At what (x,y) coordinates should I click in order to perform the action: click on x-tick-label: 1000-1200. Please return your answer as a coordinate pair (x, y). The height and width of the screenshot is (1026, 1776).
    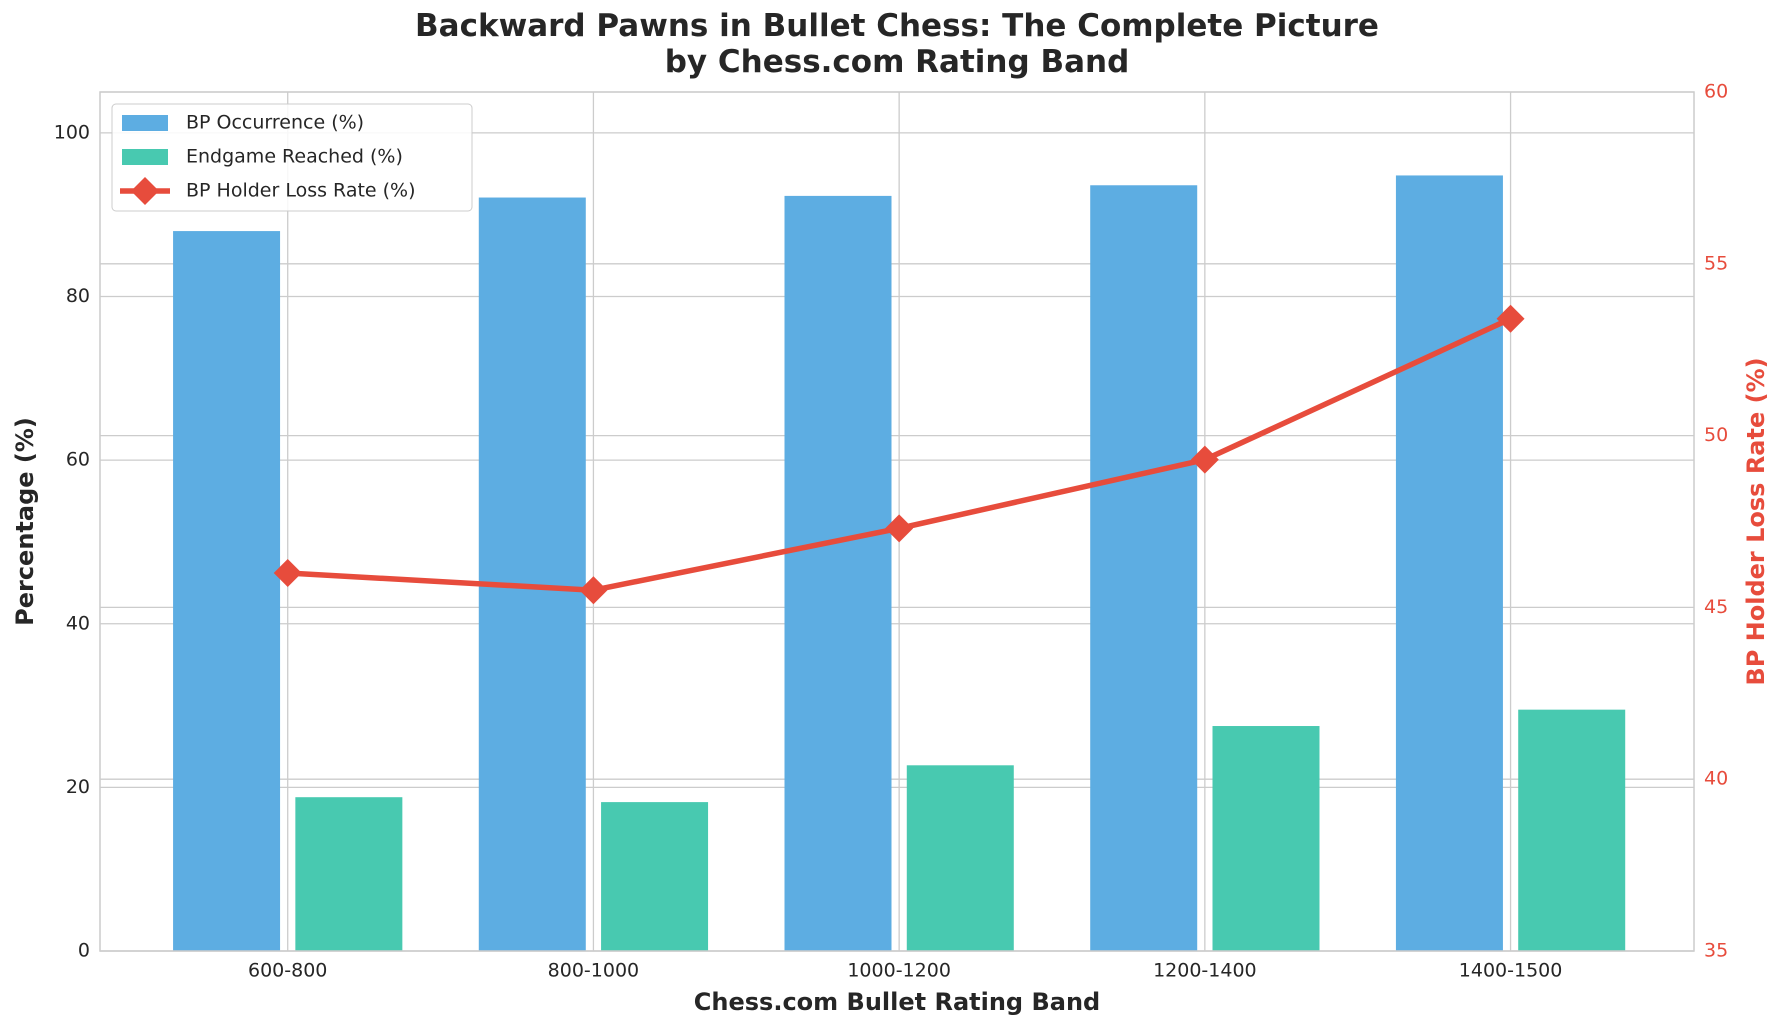
    Looking at the image, I should click on (899, 971).